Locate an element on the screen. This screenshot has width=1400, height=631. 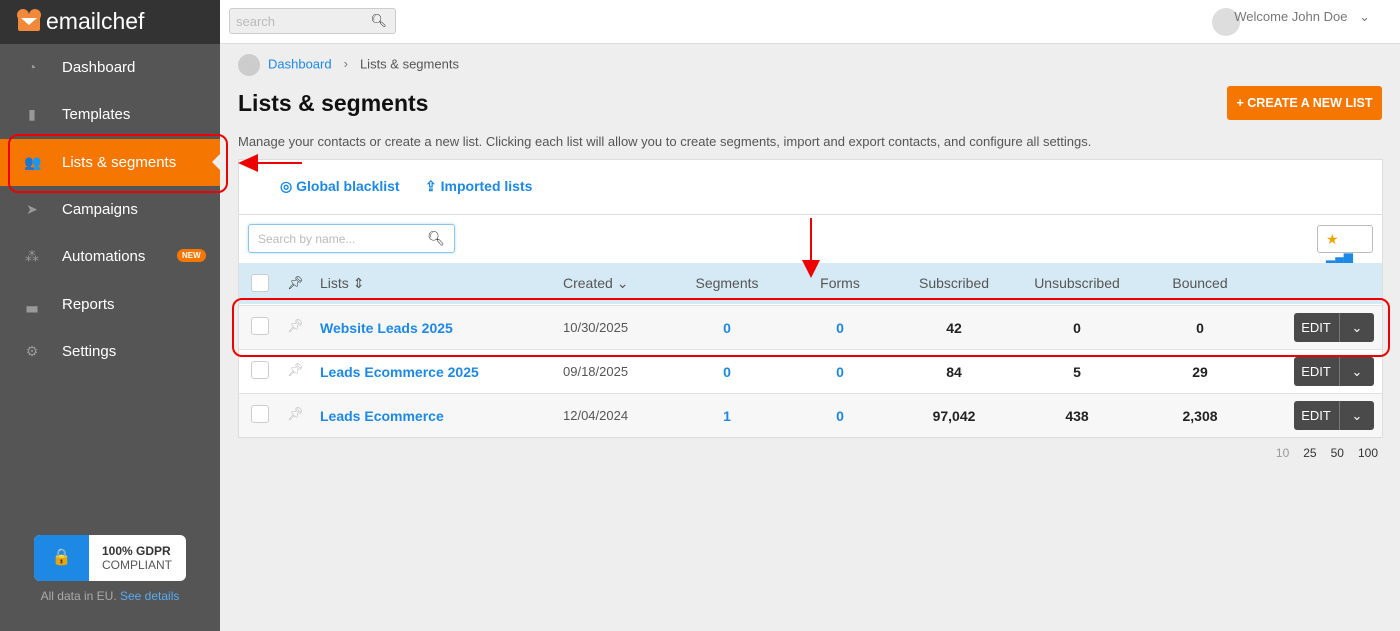
create-list-button: + CREATE A NEW LIST is located at coordinates (1304, 103).